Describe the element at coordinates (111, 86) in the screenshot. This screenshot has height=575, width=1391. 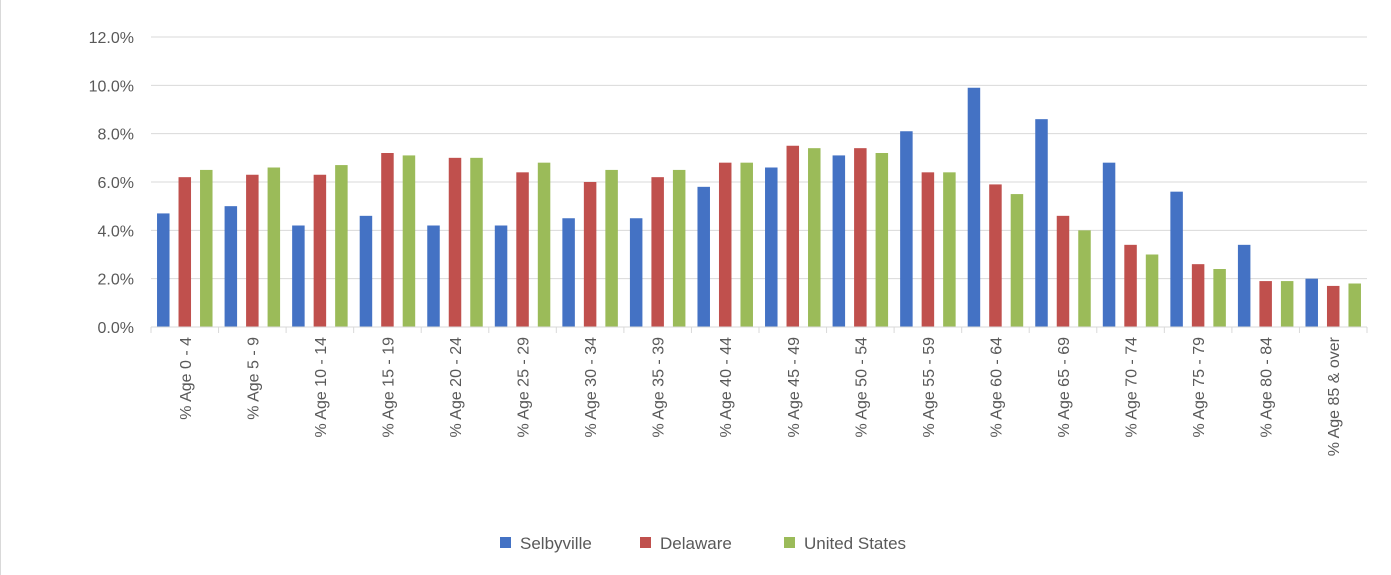
I see `y-tick-label: 10.0%` at that location.